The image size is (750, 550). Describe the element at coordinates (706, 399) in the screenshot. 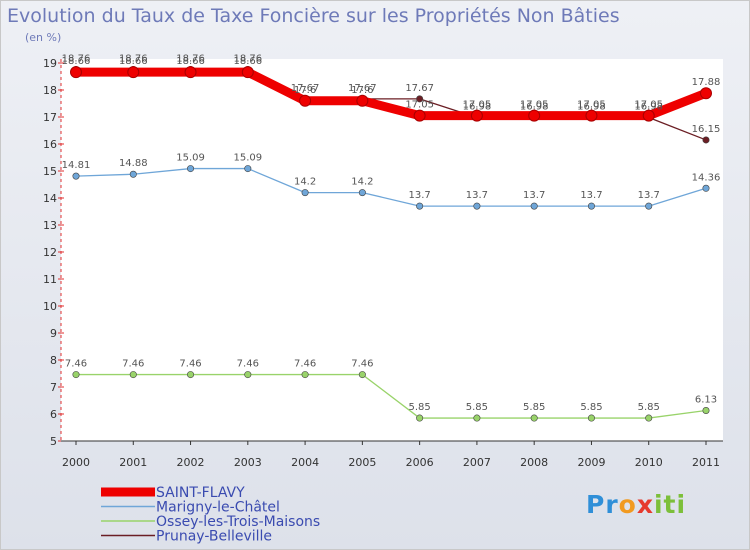

I see `data-label-ossey-les-trois-maisons: 6.13` at that location.